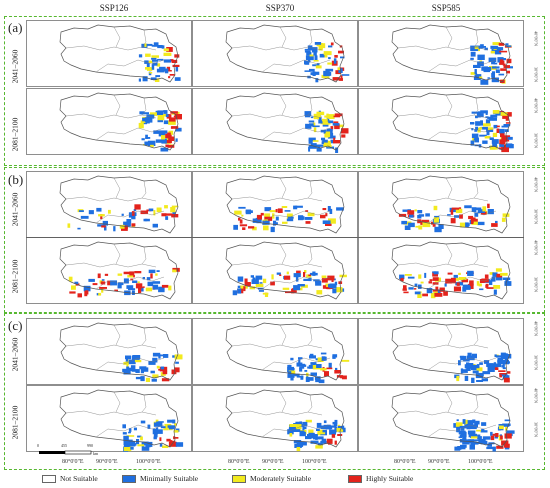 Image resolution: width=550 pixels, height=488 pixels. What do you see at coordinates (15, 325) in the screenshot?
I see `panel-label-c: (c)` at bounding box center [15, 325].